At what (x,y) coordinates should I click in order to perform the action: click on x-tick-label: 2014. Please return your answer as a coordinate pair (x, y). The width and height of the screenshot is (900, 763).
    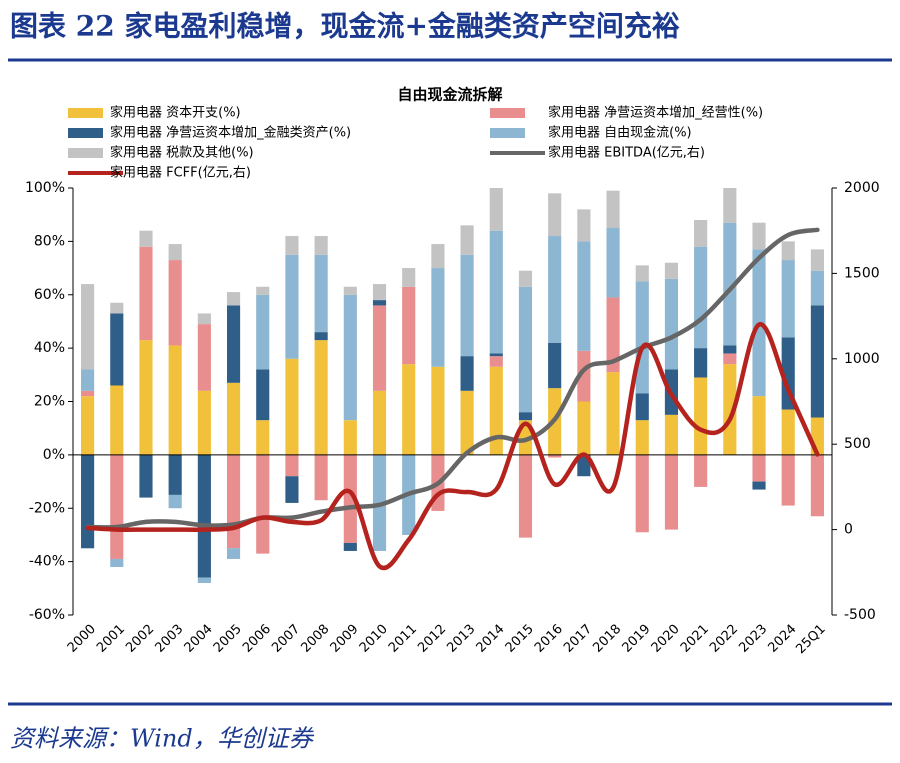
    Looking at the image, I should click on (491, 639).